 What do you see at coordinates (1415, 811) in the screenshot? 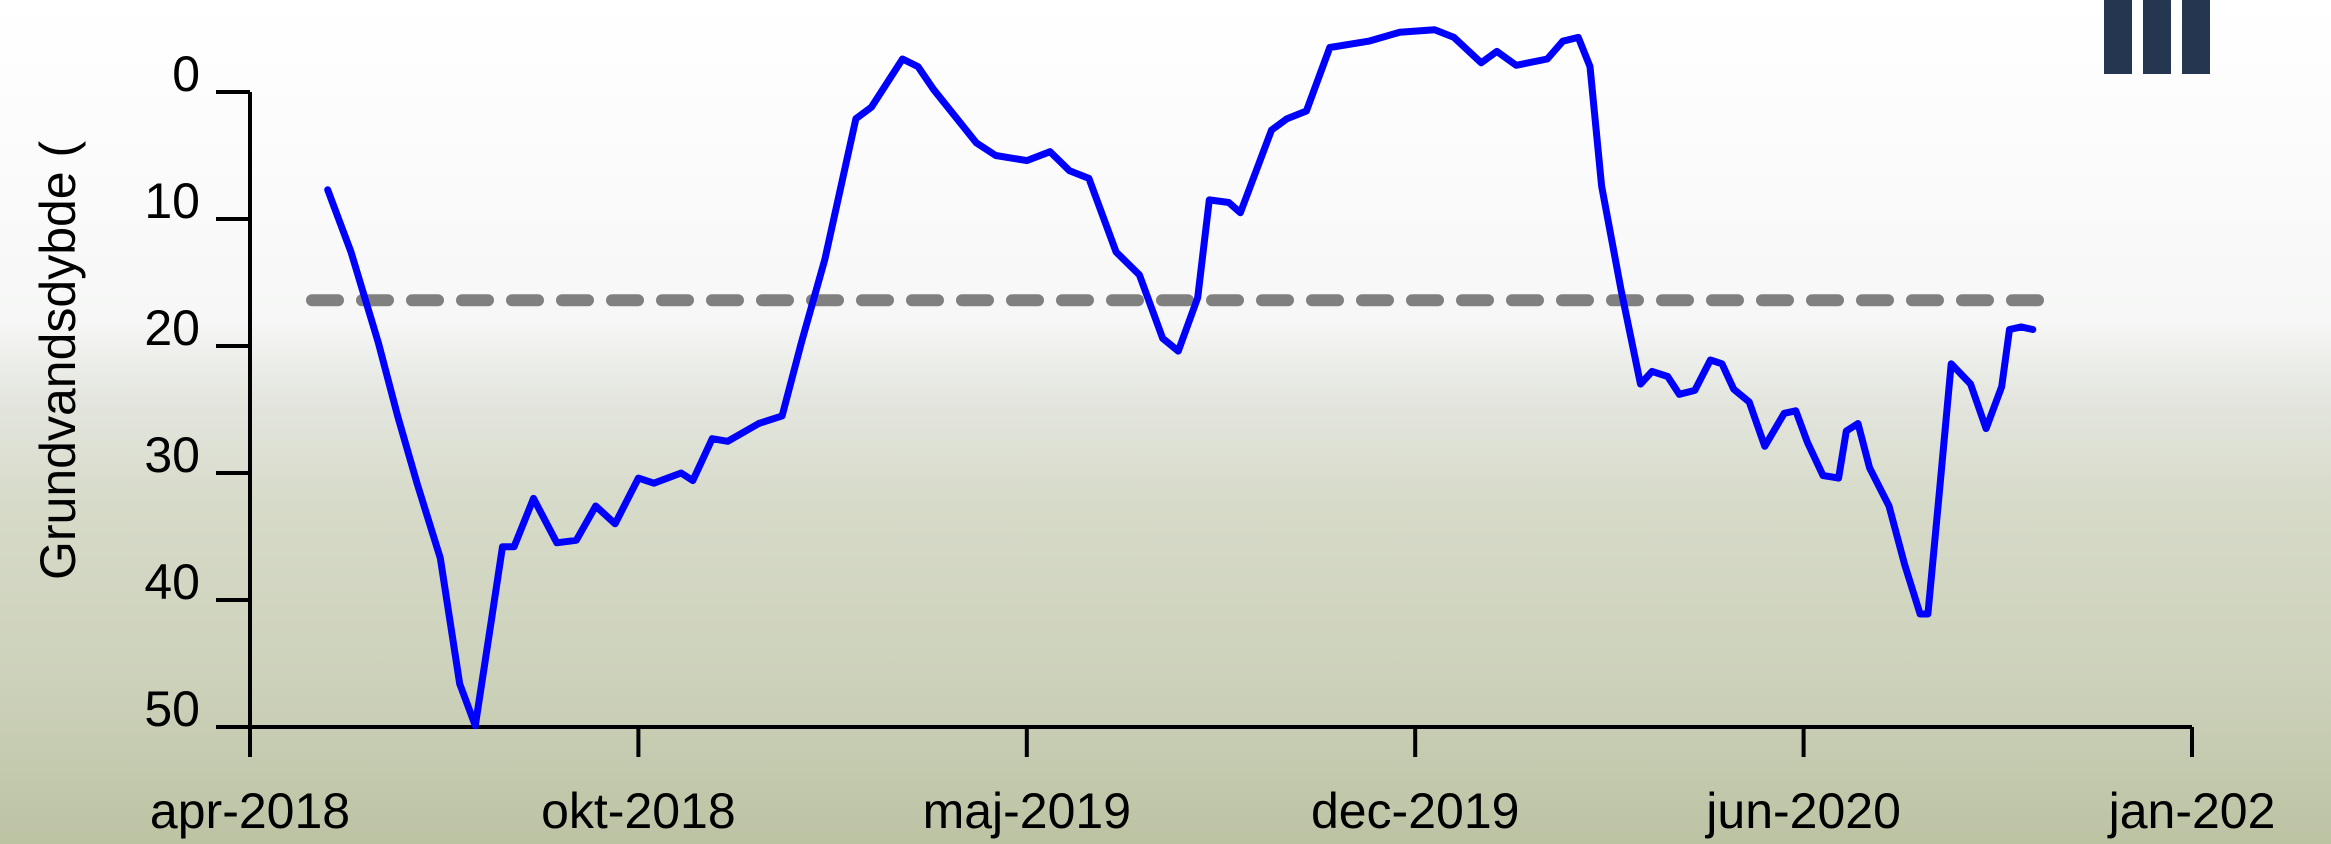
I see `x-tick-label: dec-2019` at bounding box center [1415, 811].